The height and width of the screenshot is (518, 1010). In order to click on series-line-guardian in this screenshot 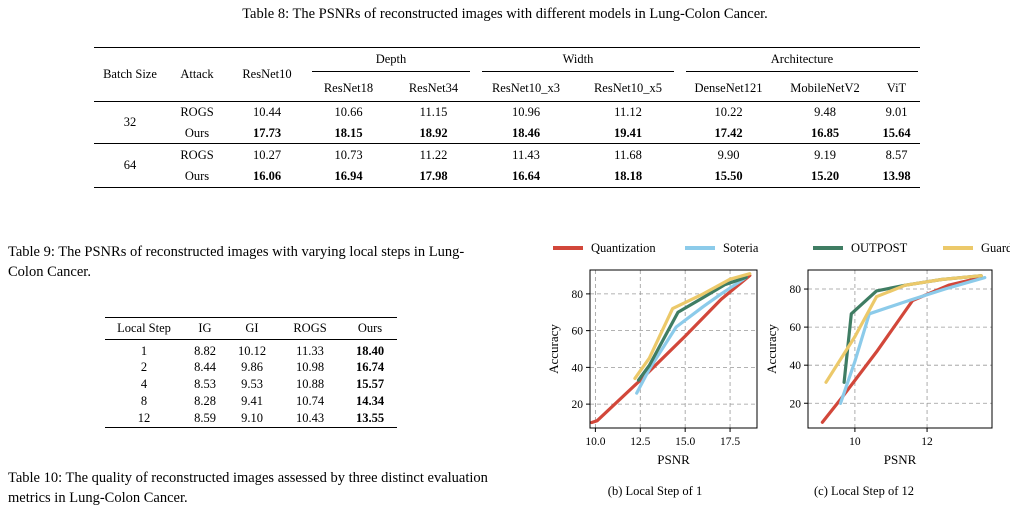, I will do `click(903, 329)`.